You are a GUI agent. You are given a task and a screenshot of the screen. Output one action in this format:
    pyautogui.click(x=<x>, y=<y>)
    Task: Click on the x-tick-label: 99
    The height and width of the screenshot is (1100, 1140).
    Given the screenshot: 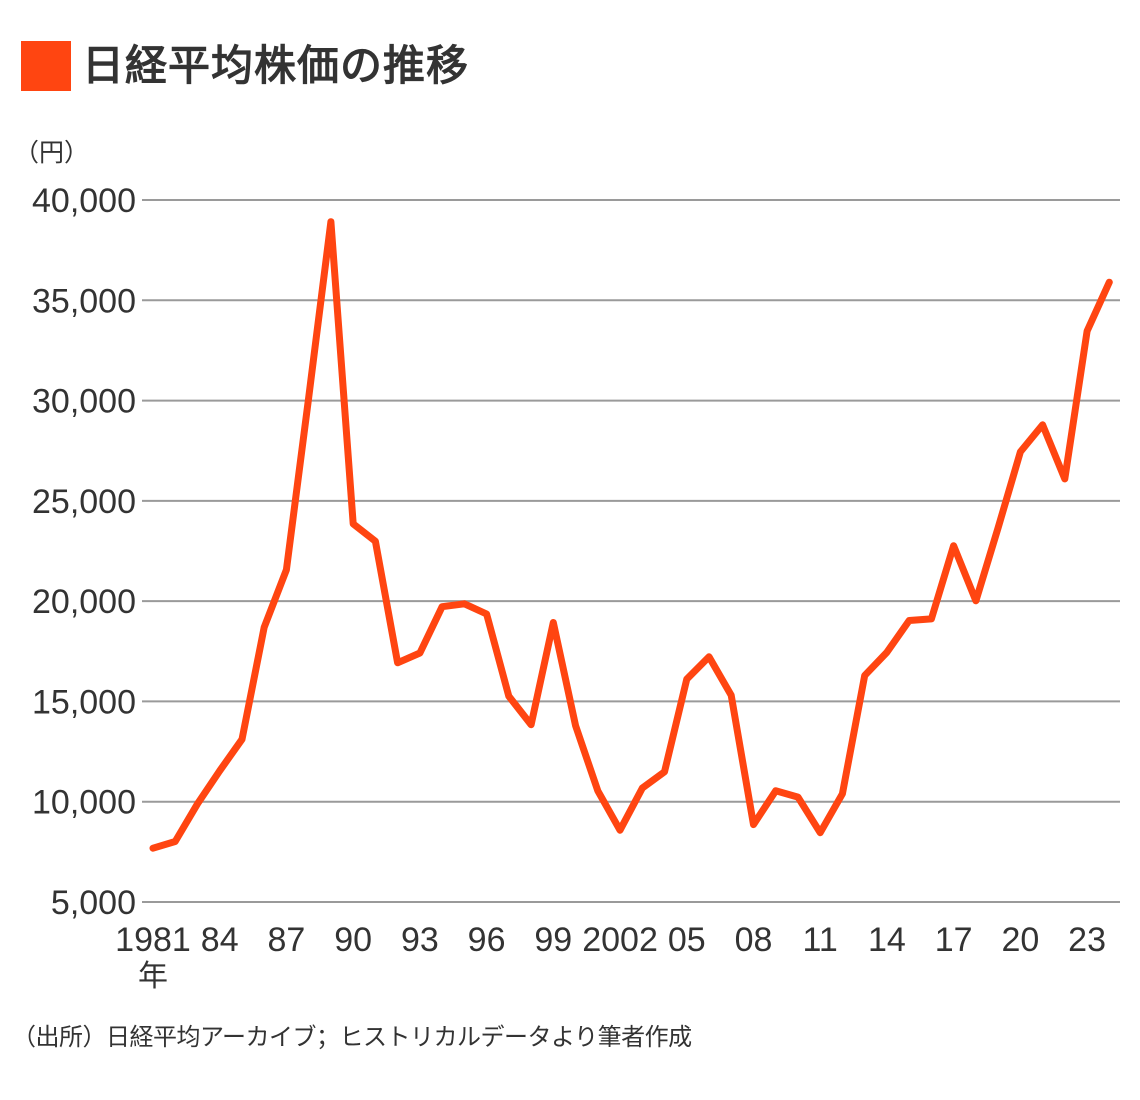 What is the action you would take?
    pyautogui.click(x=553, y=940)
    